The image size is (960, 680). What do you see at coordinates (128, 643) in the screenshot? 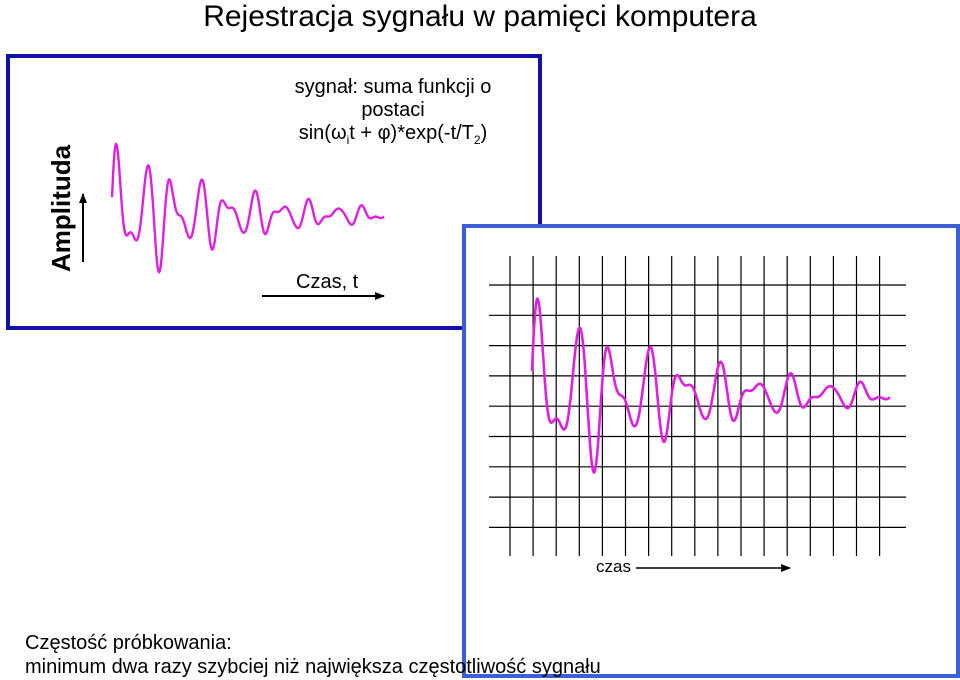
I see `footer-heading: Częstość próbkowania:` at bounding box center [128, 643].